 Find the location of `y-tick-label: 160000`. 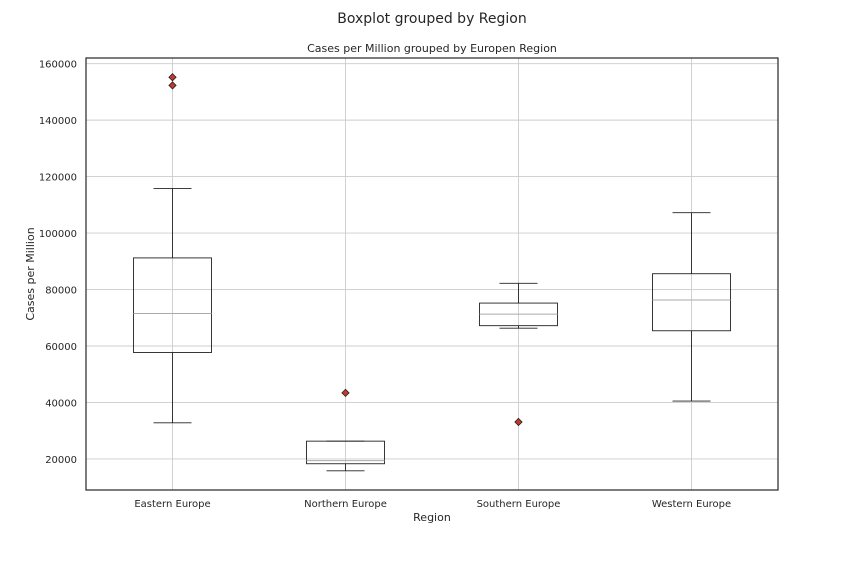

y-tick-label: 160000 is located at coordinates (58, 65).